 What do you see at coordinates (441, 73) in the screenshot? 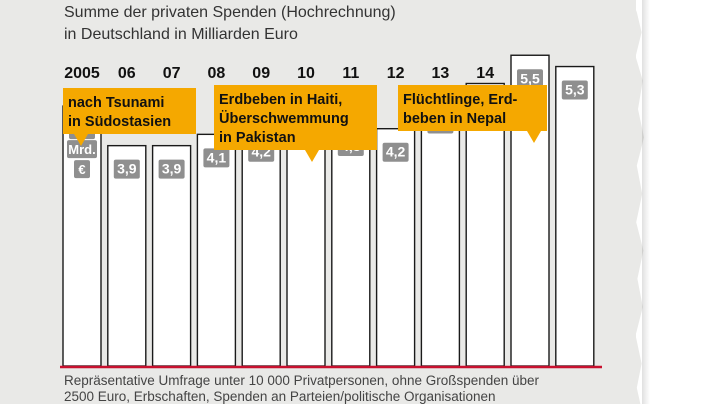
I see `category-label-13: 13` at bounding box center [441, 73].